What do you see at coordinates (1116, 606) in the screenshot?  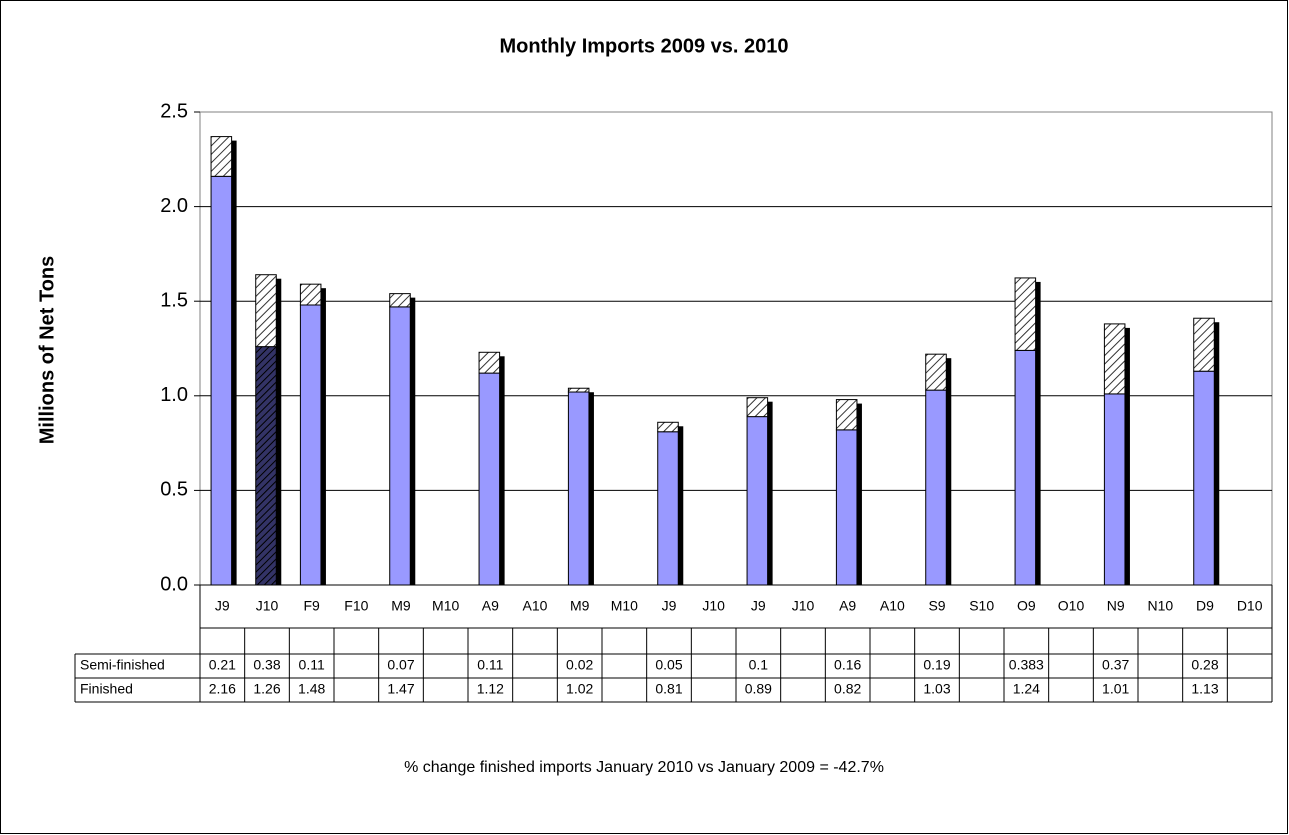 I see `x-tick-label: N9` at bounding box center [1116, 606].